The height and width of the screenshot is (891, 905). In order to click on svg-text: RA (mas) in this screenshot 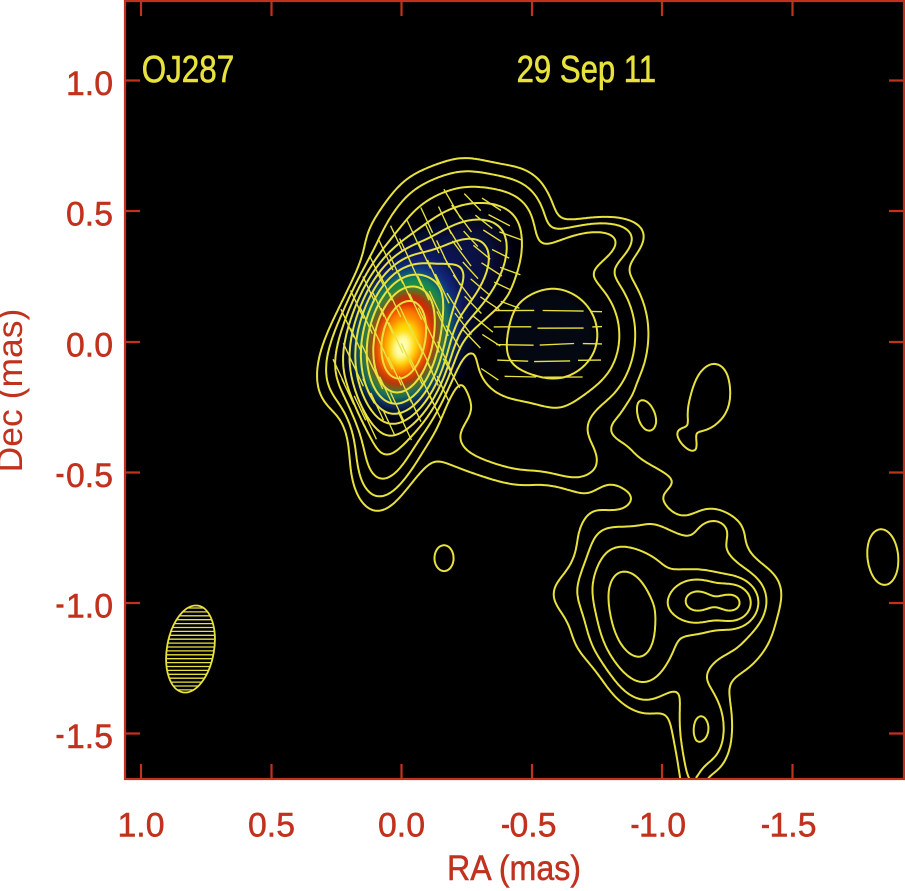, I will do `click(514, 868)`.